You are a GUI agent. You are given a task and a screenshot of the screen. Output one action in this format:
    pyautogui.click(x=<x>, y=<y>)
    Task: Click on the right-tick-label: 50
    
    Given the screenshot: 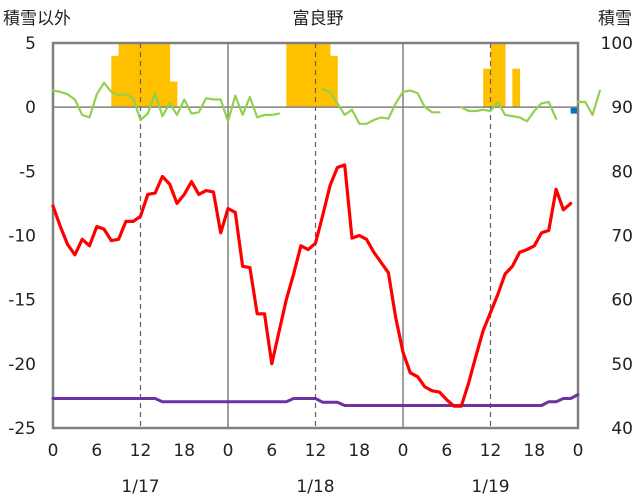 What is the action you would take?
    pyautogui.click(x=622, y=365)
    